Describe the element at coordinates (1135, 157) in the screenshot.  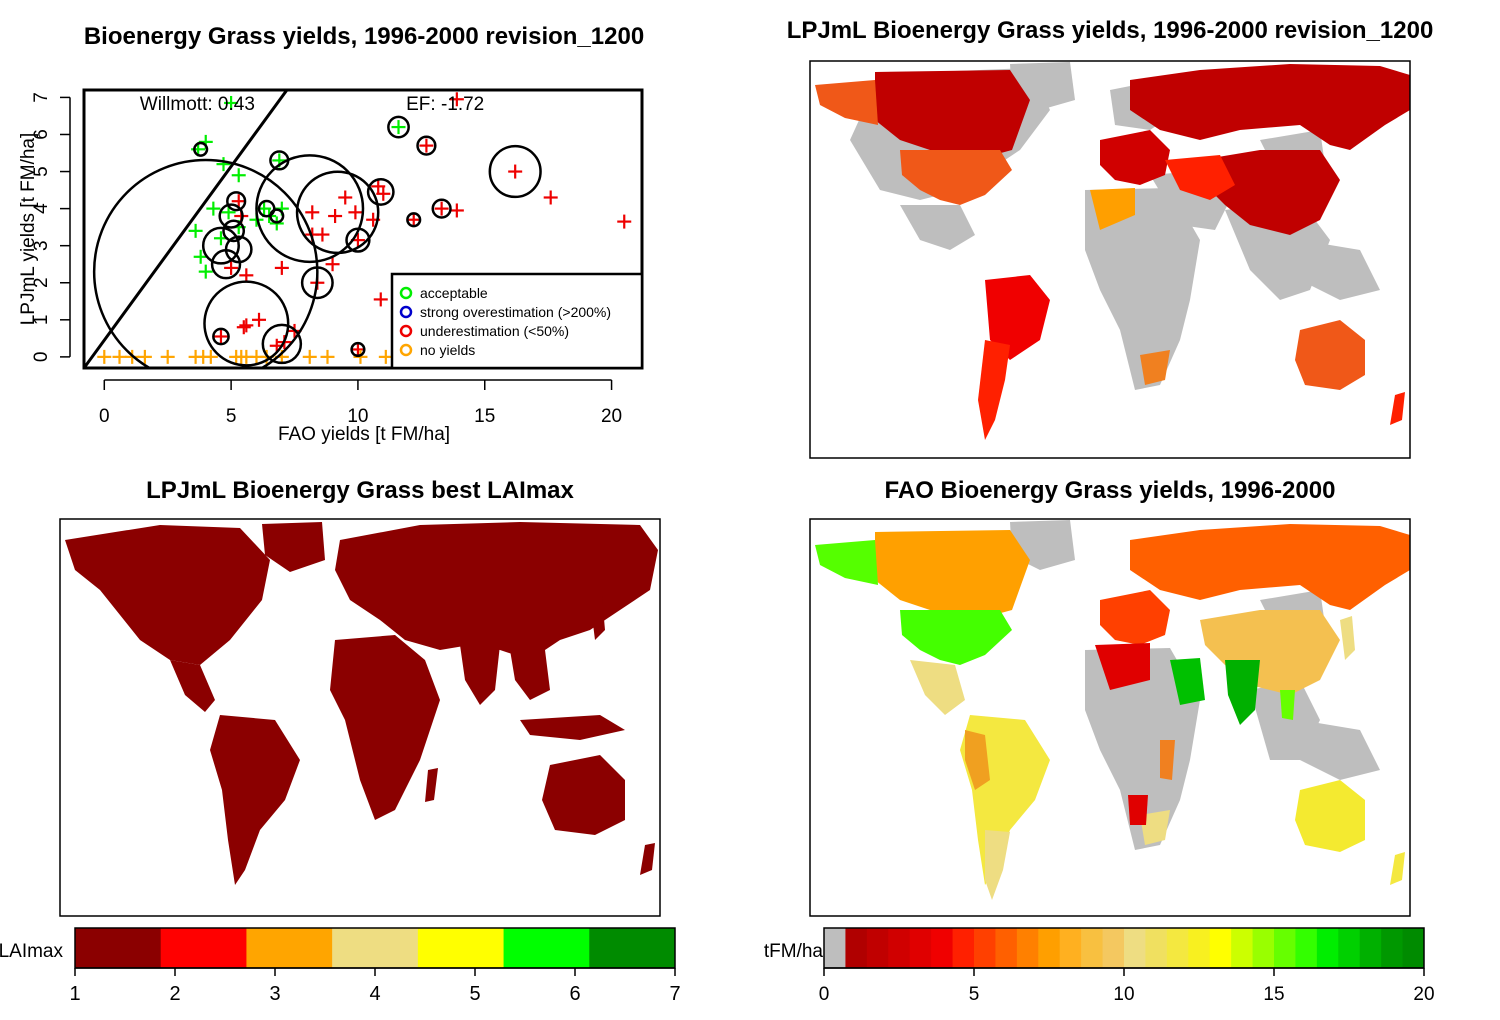
I see `map2-europe` at that location.